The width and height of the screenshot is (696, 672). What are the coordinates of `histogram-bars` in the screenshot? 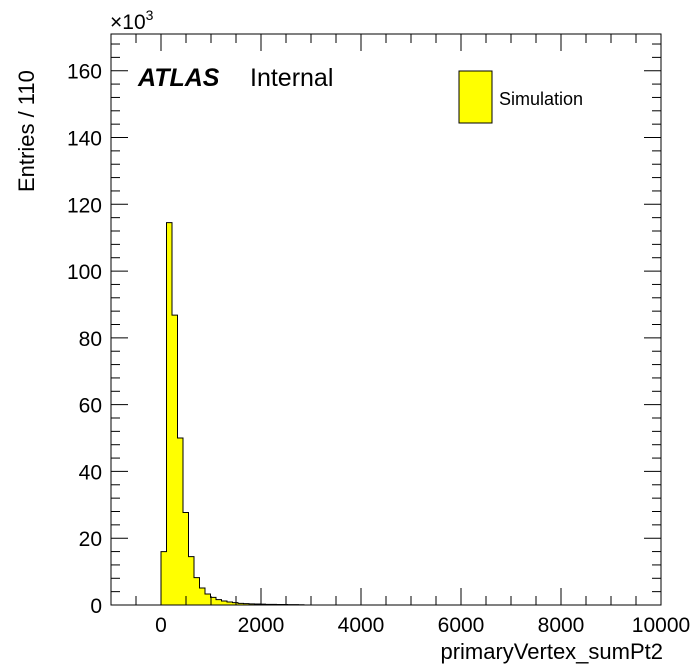 It's located at (232, 414).